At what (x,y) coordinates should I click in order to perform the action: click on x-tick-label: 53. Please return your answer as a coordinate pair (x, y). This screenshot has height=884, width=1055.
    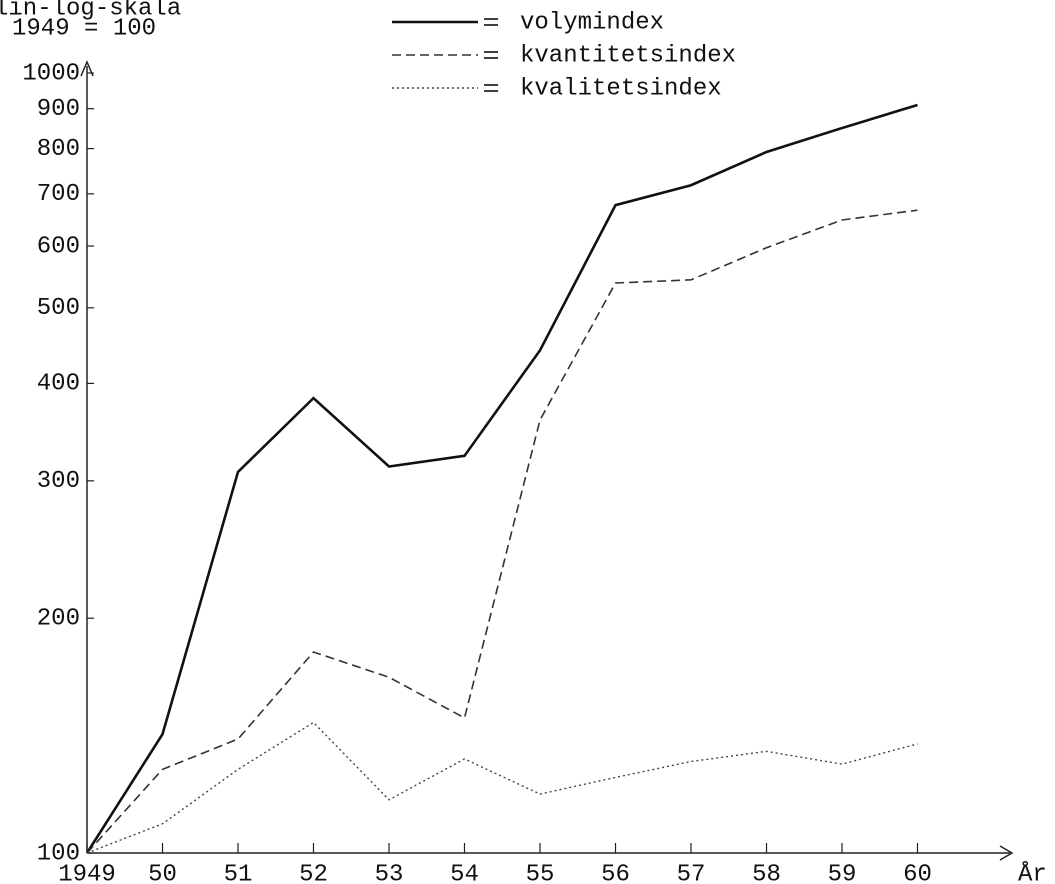
    Looking at the image, I should click on (389, 872).